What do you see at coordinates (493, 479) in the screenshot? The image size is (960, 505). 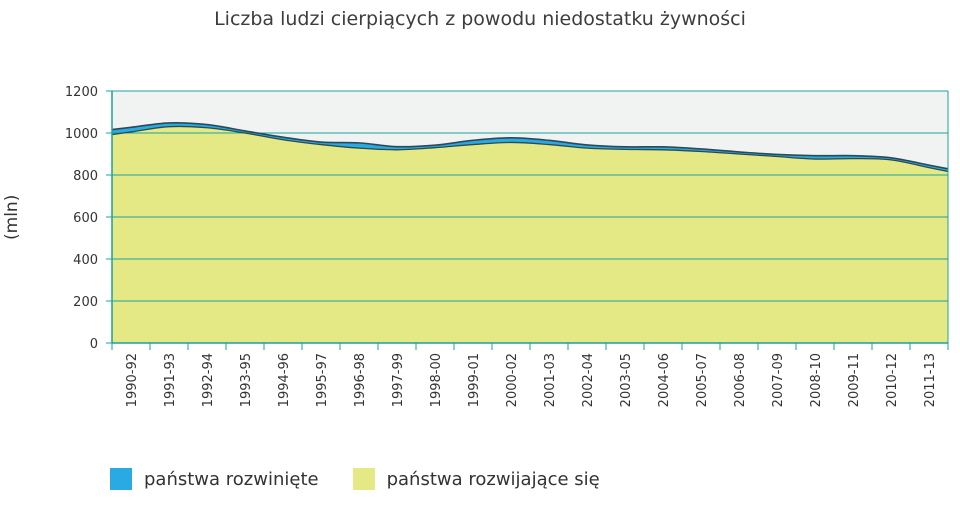 I see `legend-label-developing: państwa rozwijające się` at bounding box center [493, 479].